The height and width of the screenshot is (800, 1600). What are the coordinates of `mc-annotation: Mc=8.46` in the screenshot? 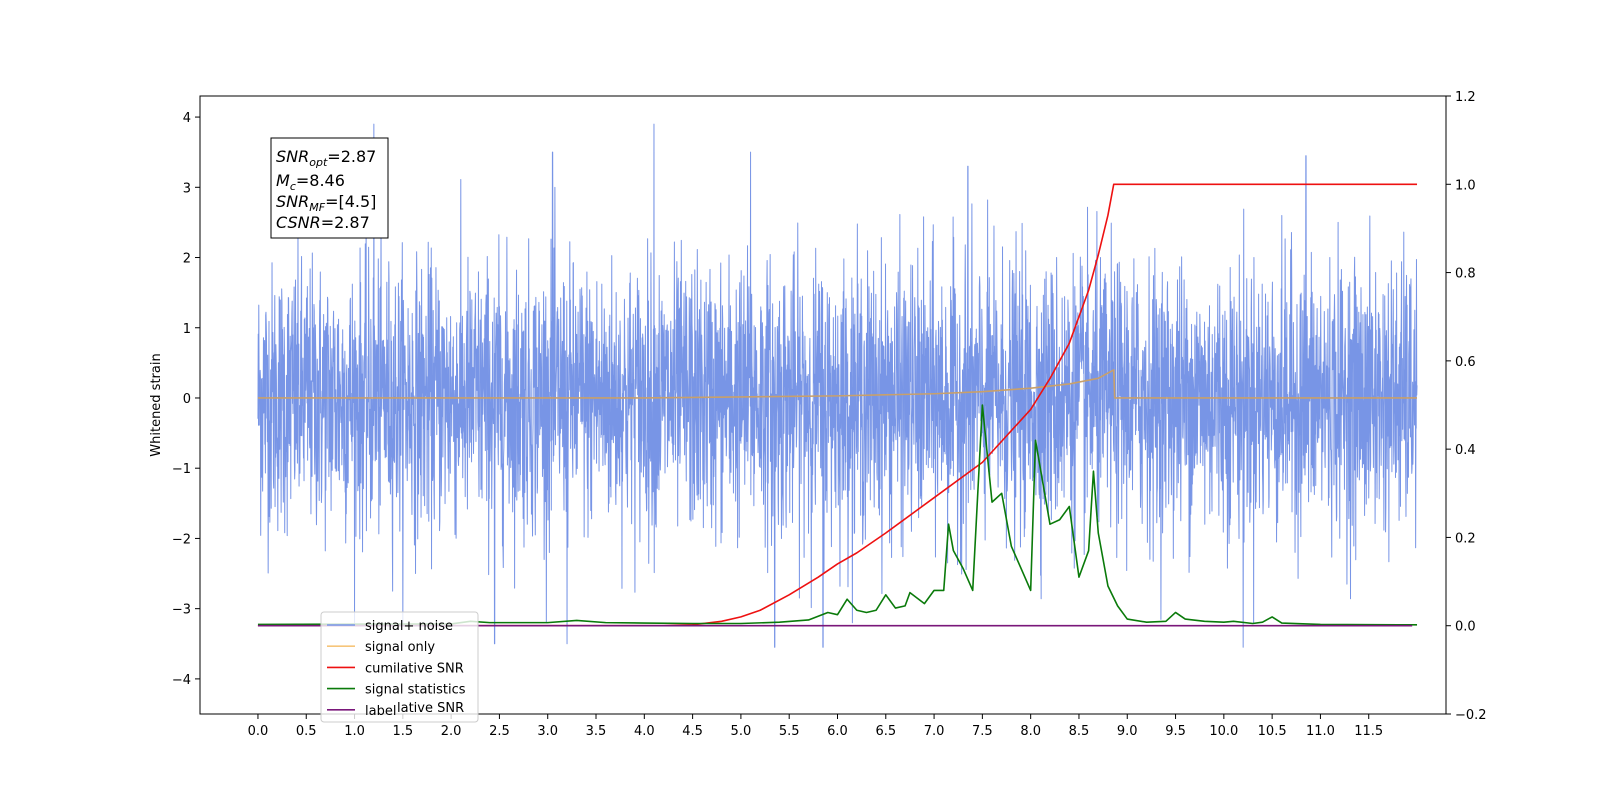 It's located at (310, 182).